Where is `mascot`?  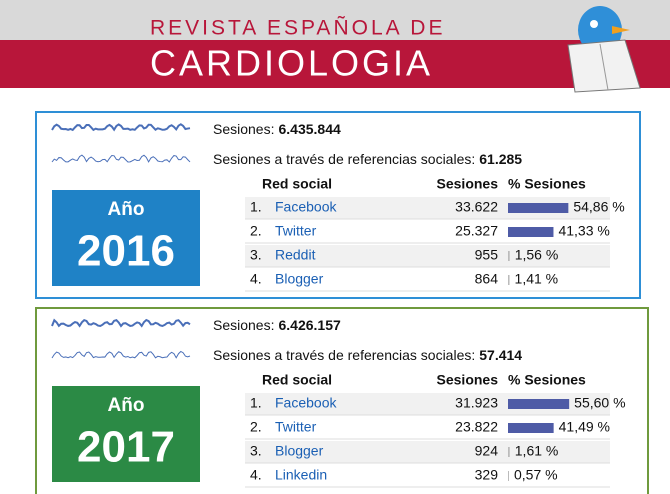
mascot is located at coordinates (604, 49).